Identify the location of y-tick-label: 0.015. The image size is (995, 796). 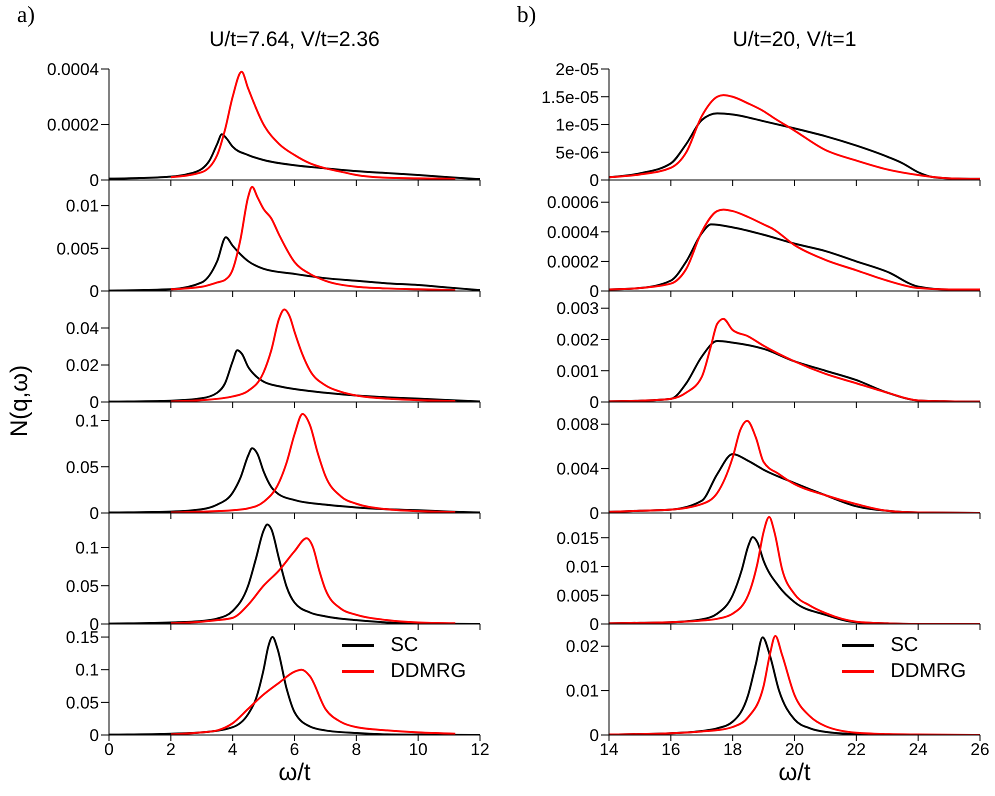
(577, 538).